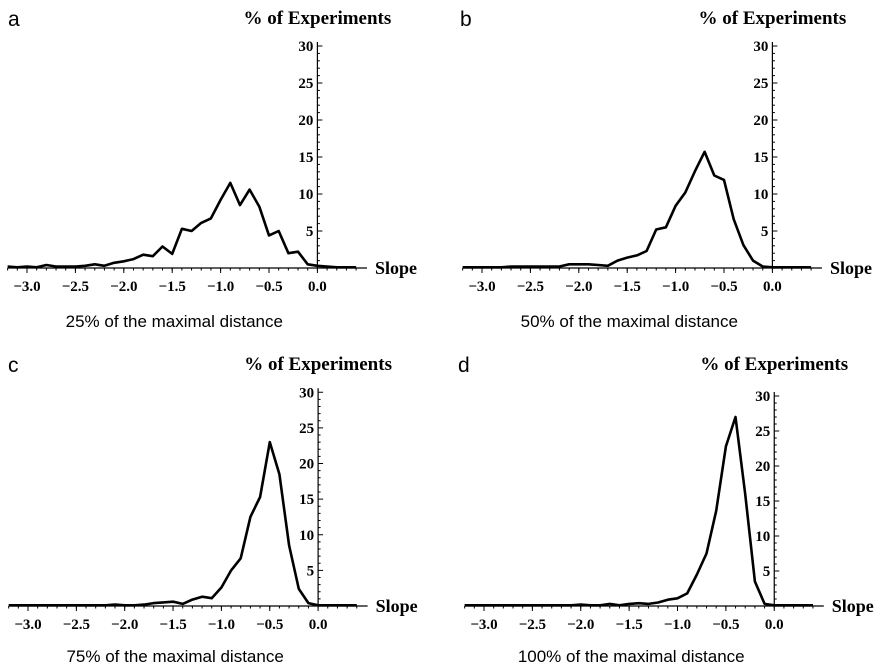 This screenshot has height=664, width=896. What do you see at coordinates (629, 321) in the screenshot?
I see `panel-caption: 50% of the maximal distance` at bounding box center [629, 321].